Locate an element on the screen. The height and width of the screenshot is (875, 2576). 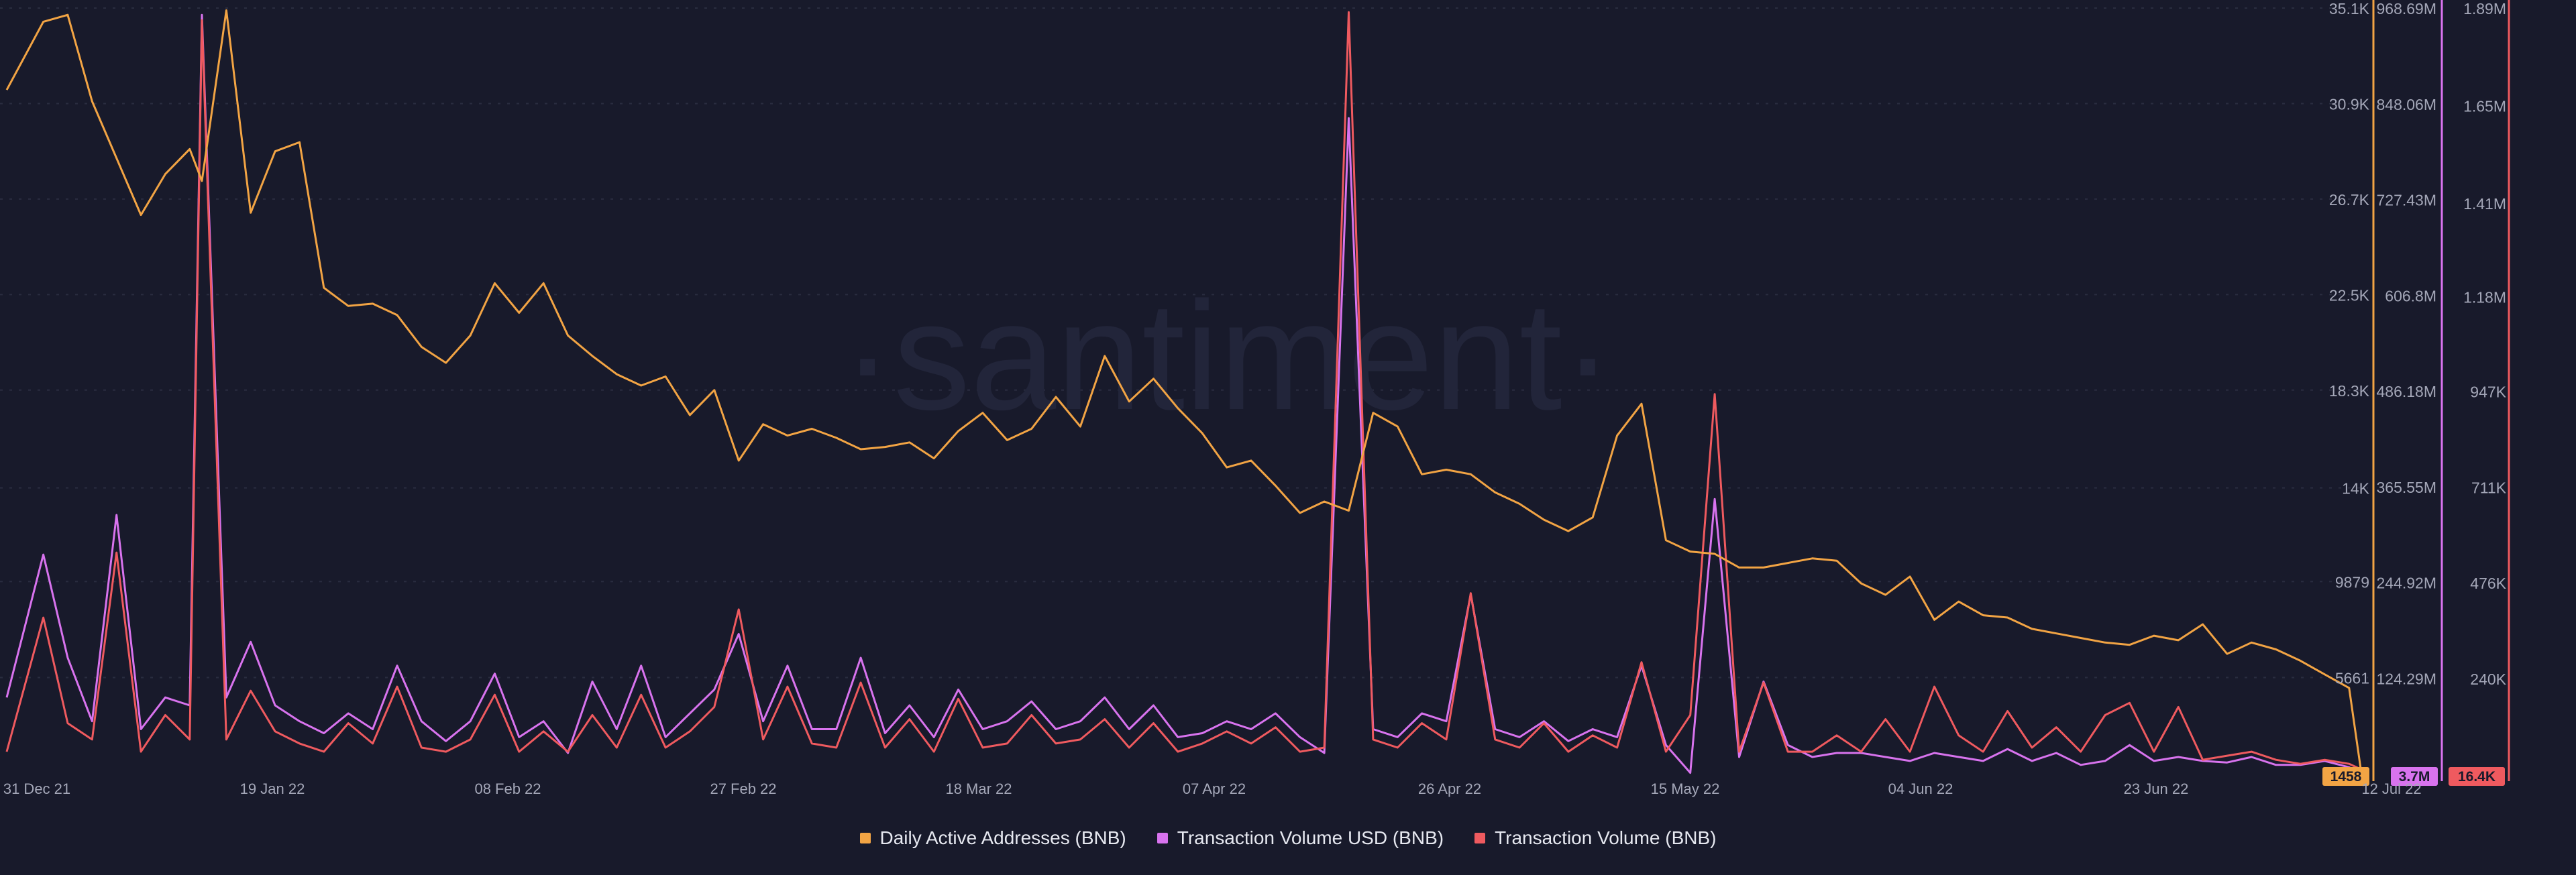
x-tick-label: 26 Apr 22 is located at coordinates (1449, 788).